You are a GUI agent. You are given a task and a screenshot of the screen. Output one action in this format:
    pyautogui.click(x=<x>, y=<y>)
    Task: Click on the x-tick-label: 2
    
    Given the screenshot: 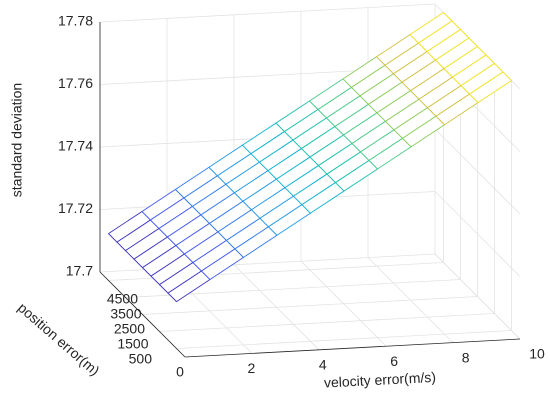 What is the action you would take?
    pyautogui.click(x=252, y=368)
    